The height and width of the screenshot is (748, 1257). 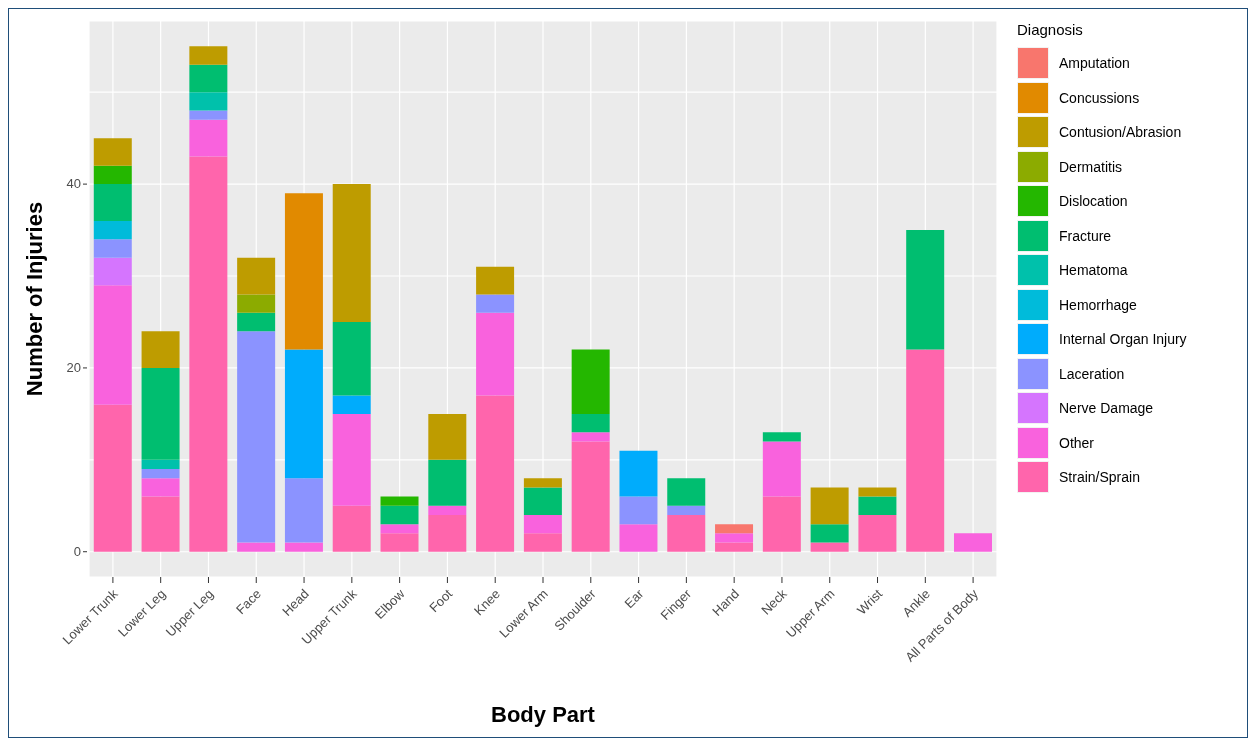 I want to click on legend-label: Other, so click(x=1077, y=442).